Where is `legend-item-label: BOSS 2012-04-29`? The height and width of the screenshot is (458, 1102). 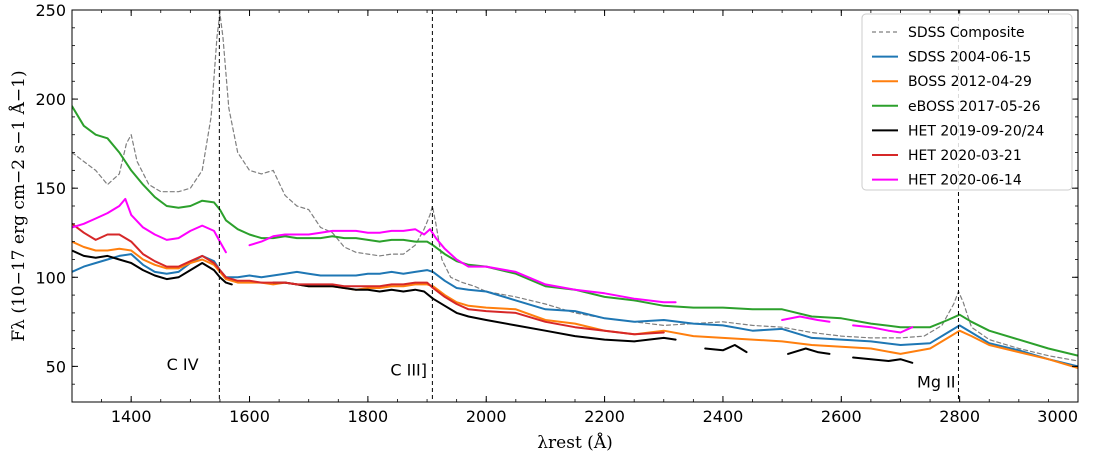 legend-item-label: BOSS 2012-04-29 is located at coordinates (970, 82).